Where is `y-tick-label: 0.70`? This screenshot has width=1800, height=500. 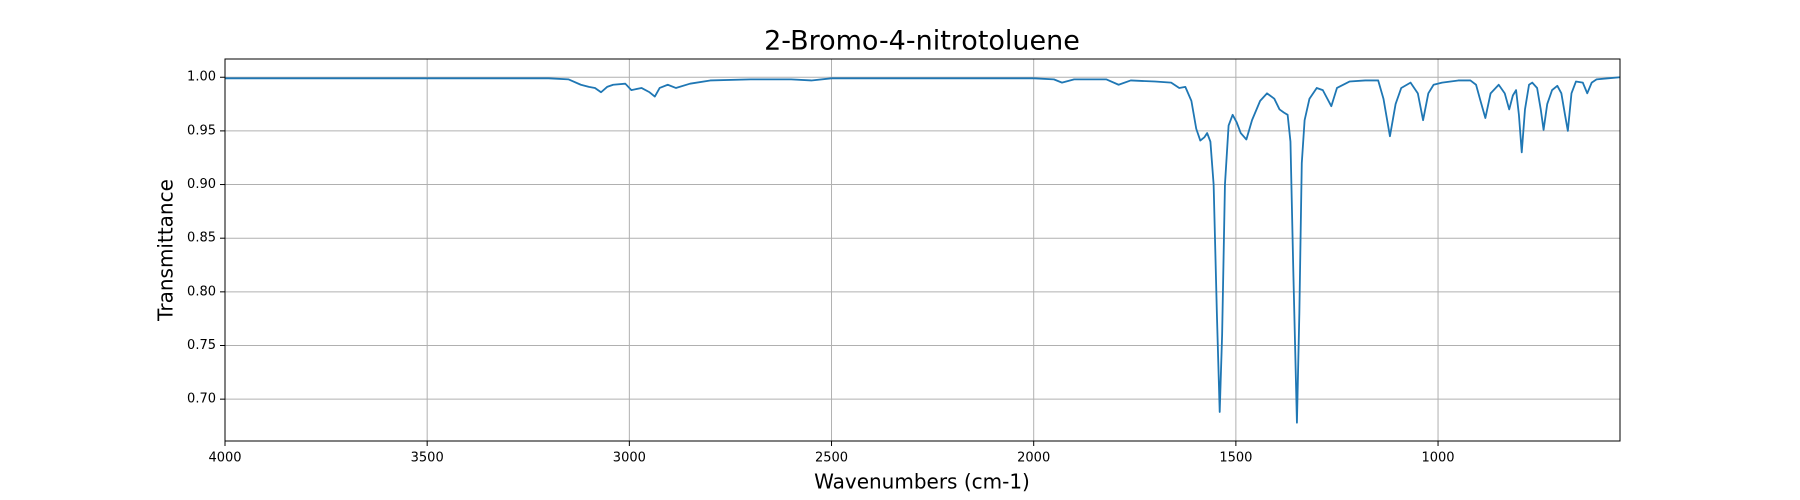 y-tick-label: 0.70 is located at coordinates (201, 399).